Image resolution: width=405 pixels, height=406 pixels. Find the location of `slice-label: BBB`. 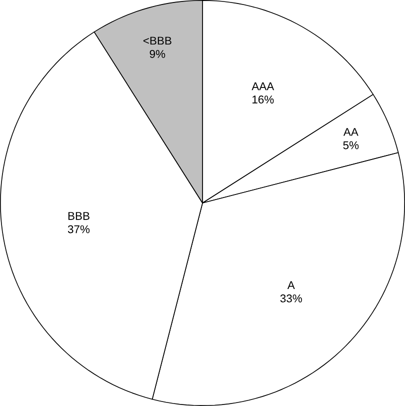

slice-label: BBB is located at coordinates (79, 216).